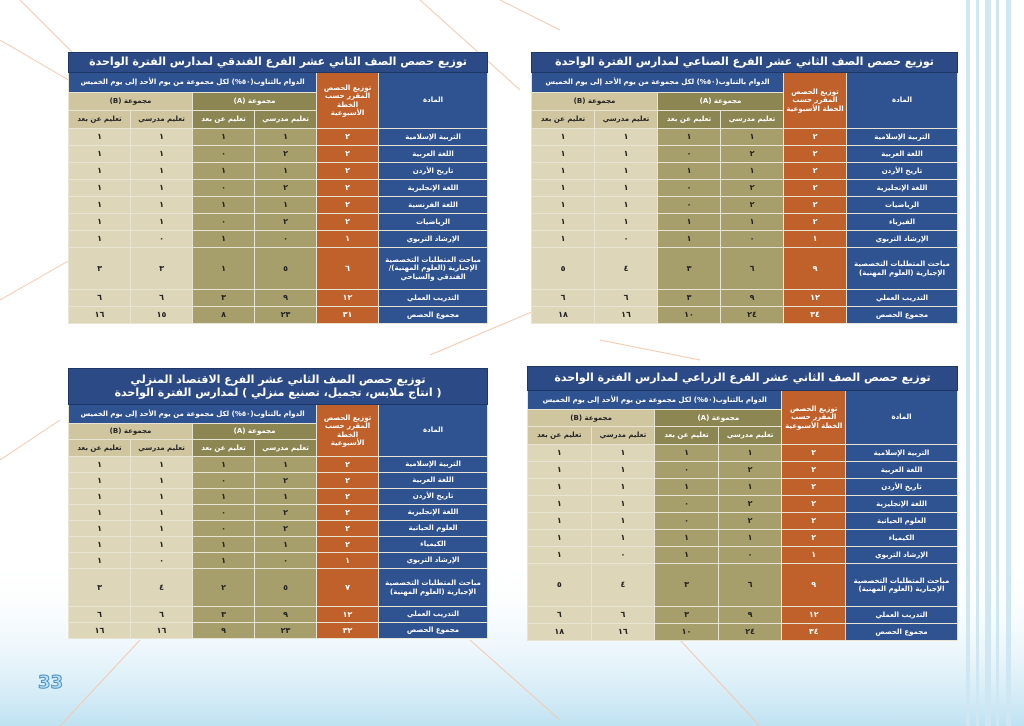  I want to click on data-row: اللغة العربية ٢ ٢ ٠ ١ ١, so click(278, 480).